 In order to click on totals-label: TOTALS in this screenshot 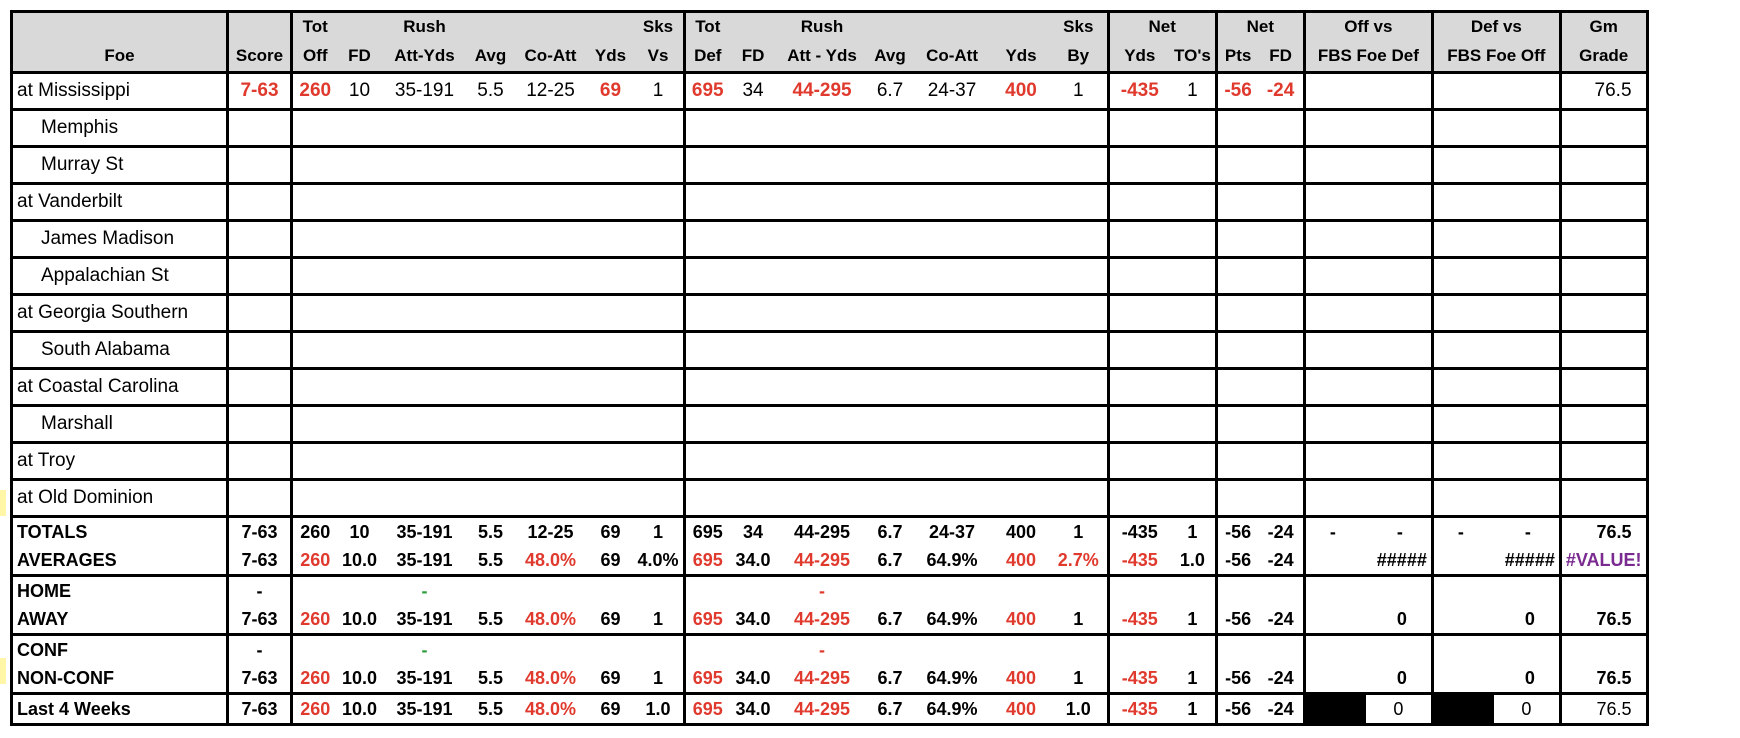, I will do `click(119, 530)`.